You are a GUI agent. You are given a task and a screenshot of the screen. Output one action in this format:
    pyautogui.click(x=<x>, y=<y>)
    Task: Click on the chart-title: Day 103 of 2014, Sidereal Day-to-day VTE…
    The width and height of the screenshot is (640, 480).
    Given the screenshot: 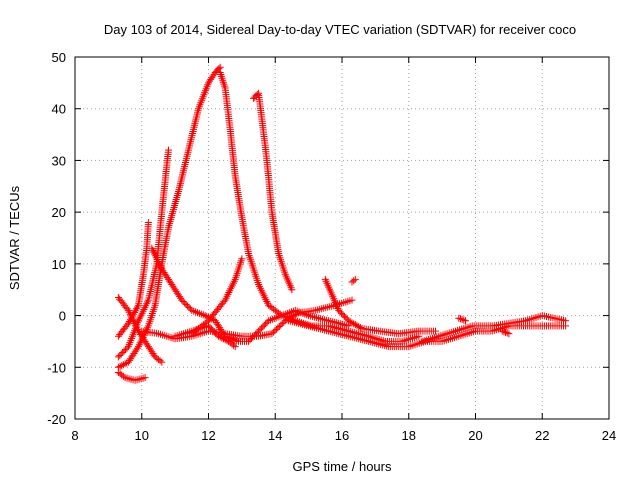 What is the action you would take?
    pyautogui.click(x=340, y=29)
    